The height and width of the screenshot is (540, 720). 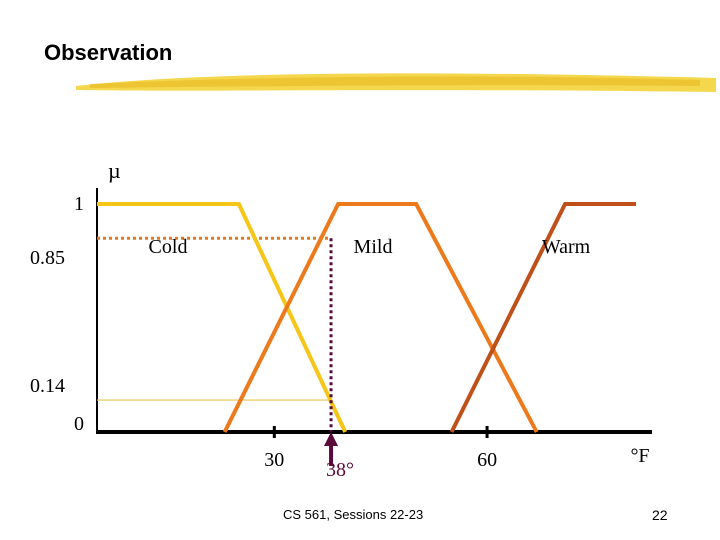 What do you see at coordinates (331, 439) in the screenshot?
I see `observation-arrow-head` at bounding box center [331, 439].